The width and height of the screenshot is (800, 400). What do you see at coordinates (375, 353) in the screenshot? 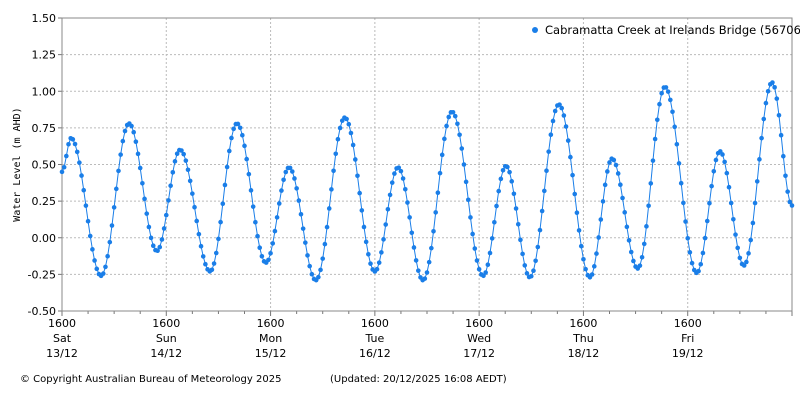
I see `x-tick-date: 16/12` at bounding box center [375, 353].